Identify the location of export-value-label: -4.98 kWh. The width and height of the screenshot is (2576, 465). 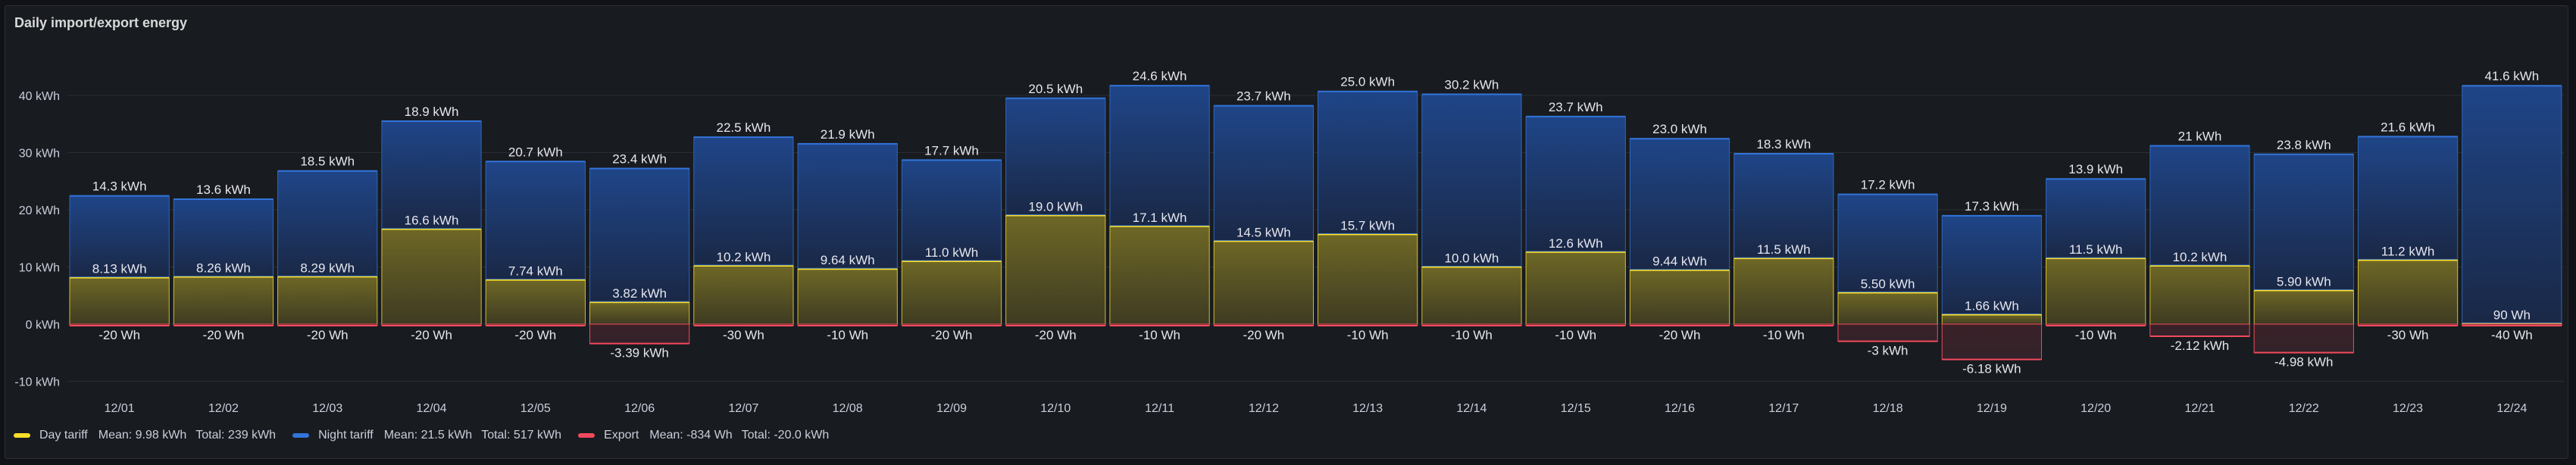
(2303, 362).